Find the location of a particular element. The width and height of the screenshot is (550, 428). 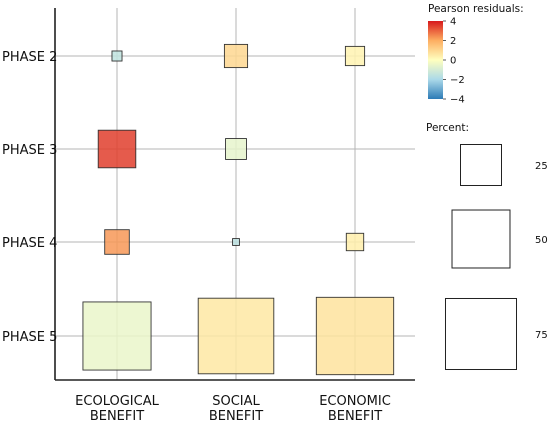

cell-phase-4-economic-benefit is located at coordinates (355, 242).